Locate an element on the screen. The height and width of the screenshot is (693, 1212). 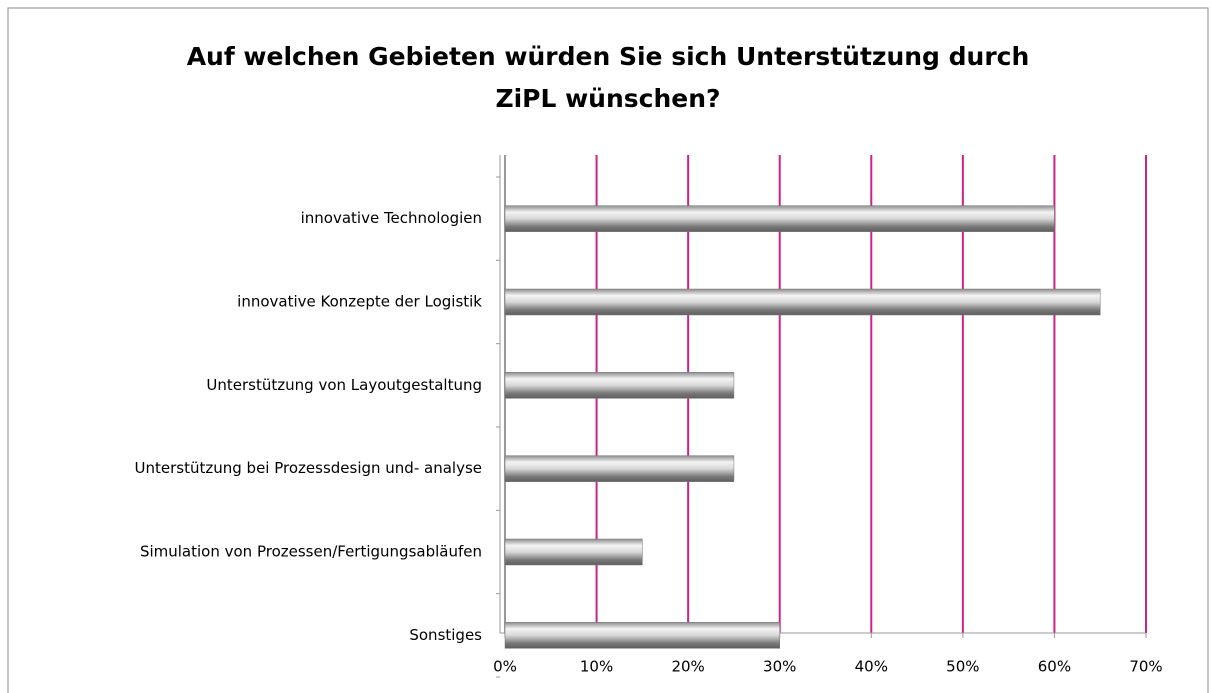
x-tick-label: 50% is located at coordinates (962, 667).